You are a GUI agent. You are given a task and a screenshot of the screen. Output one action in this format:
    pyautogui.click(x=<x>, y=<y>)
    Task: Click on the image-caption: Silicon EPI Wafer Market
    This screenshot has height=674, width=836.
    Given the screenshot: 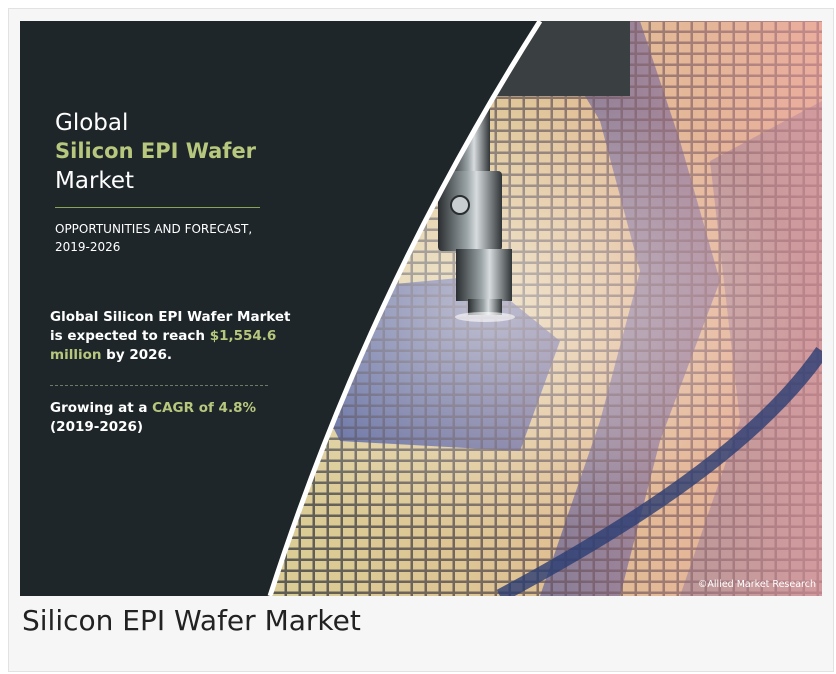 What is the action you would take?
    pyautogui.click(x=191, y=620)
    